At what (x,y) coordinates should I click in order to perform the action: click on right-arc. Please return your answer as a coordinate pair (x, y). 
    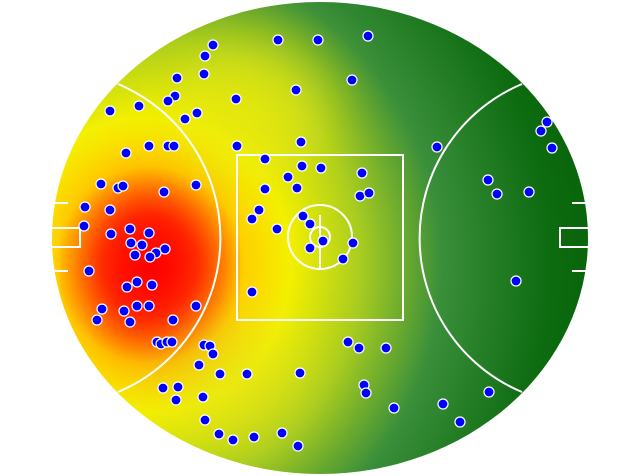
    Looking at the image, I should click on (470, 238).